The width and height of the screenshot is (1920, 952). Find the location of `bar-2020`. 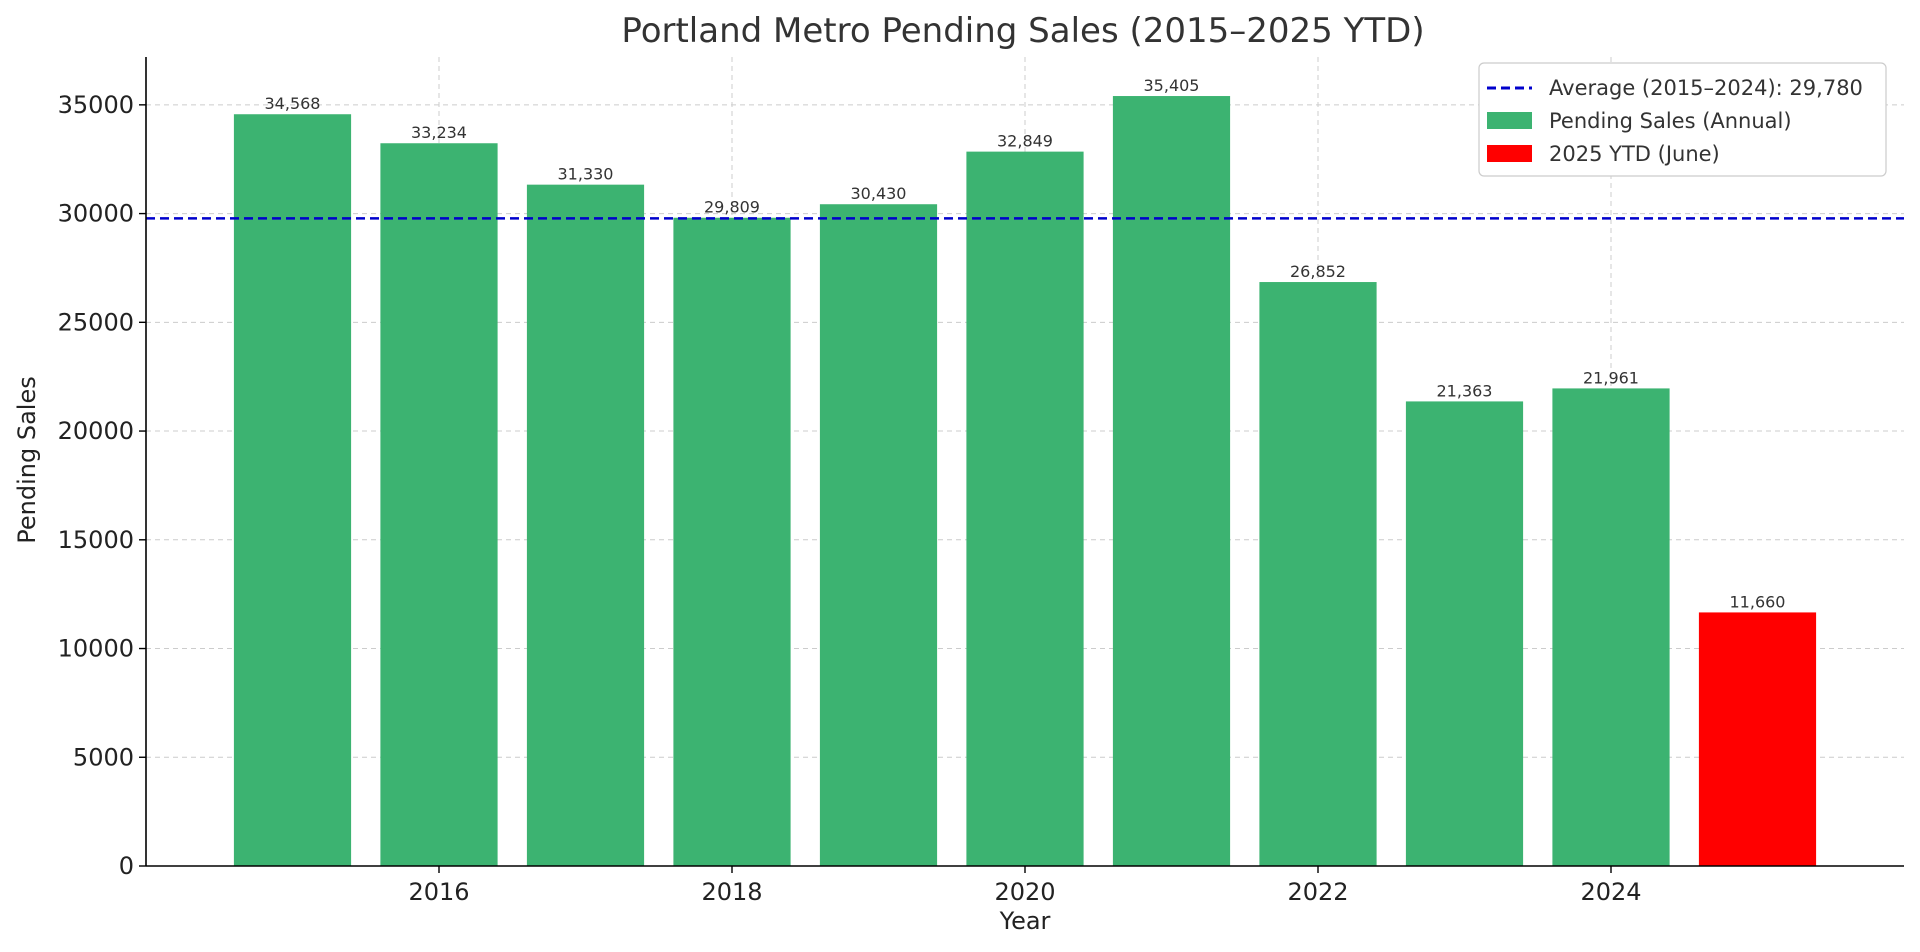

bar-2020 is located at coordinates (1025, 508).